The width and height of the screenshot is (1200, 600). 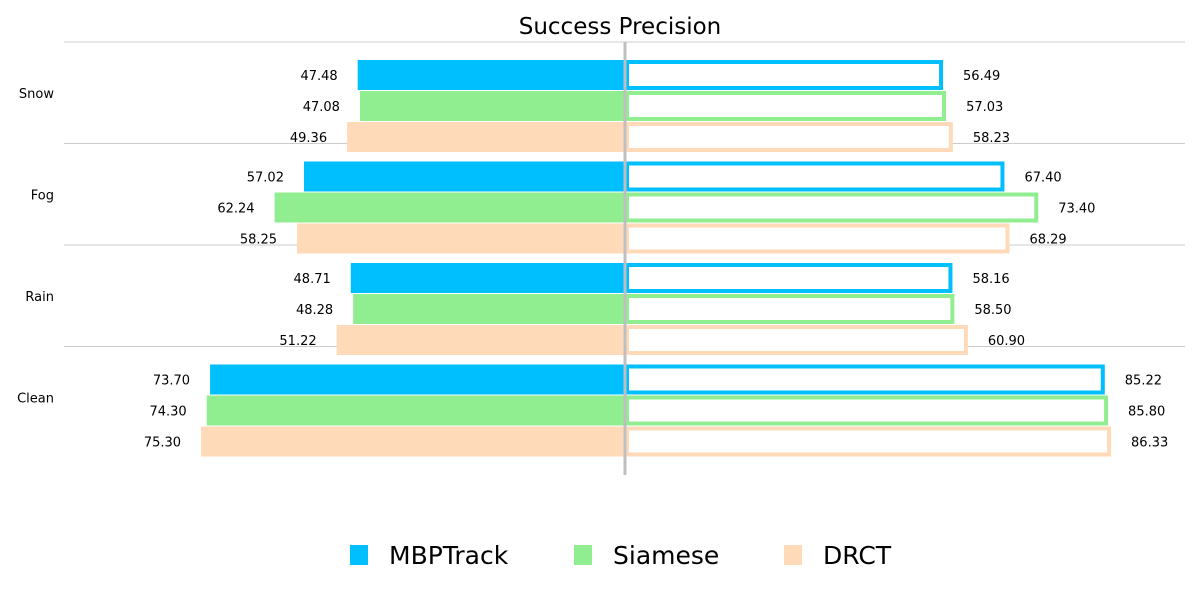 What do you see at coordinates (449, 555) in the screenshot?
I see `legend-label: MBPTrack` at bounding box center [449, 555].